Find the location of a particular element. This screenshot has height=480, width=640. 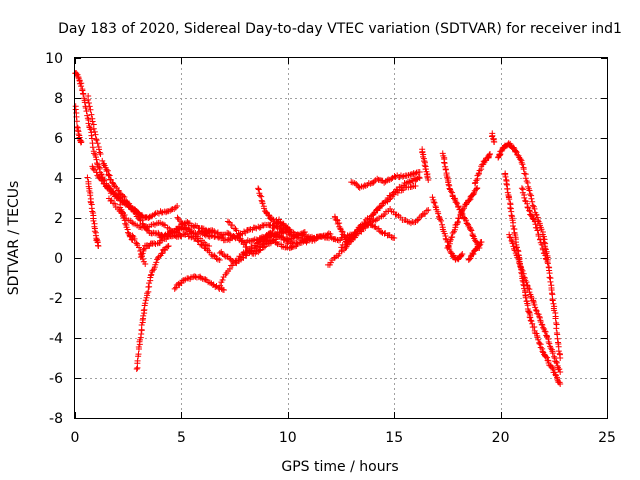

y-tick-label: 6 is located at coordinates (58, 139).